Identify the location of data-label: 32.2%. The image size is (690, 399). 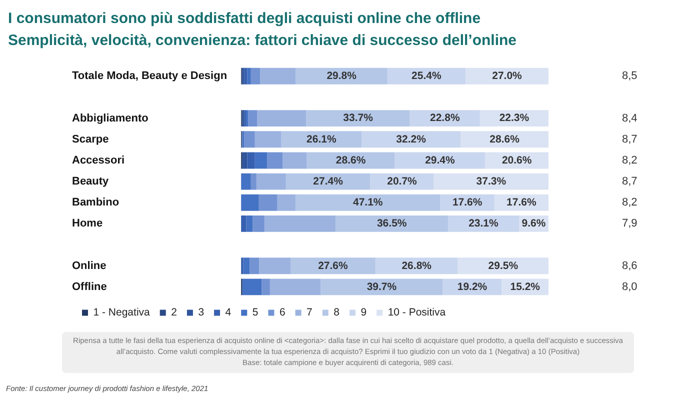
(411, 139).